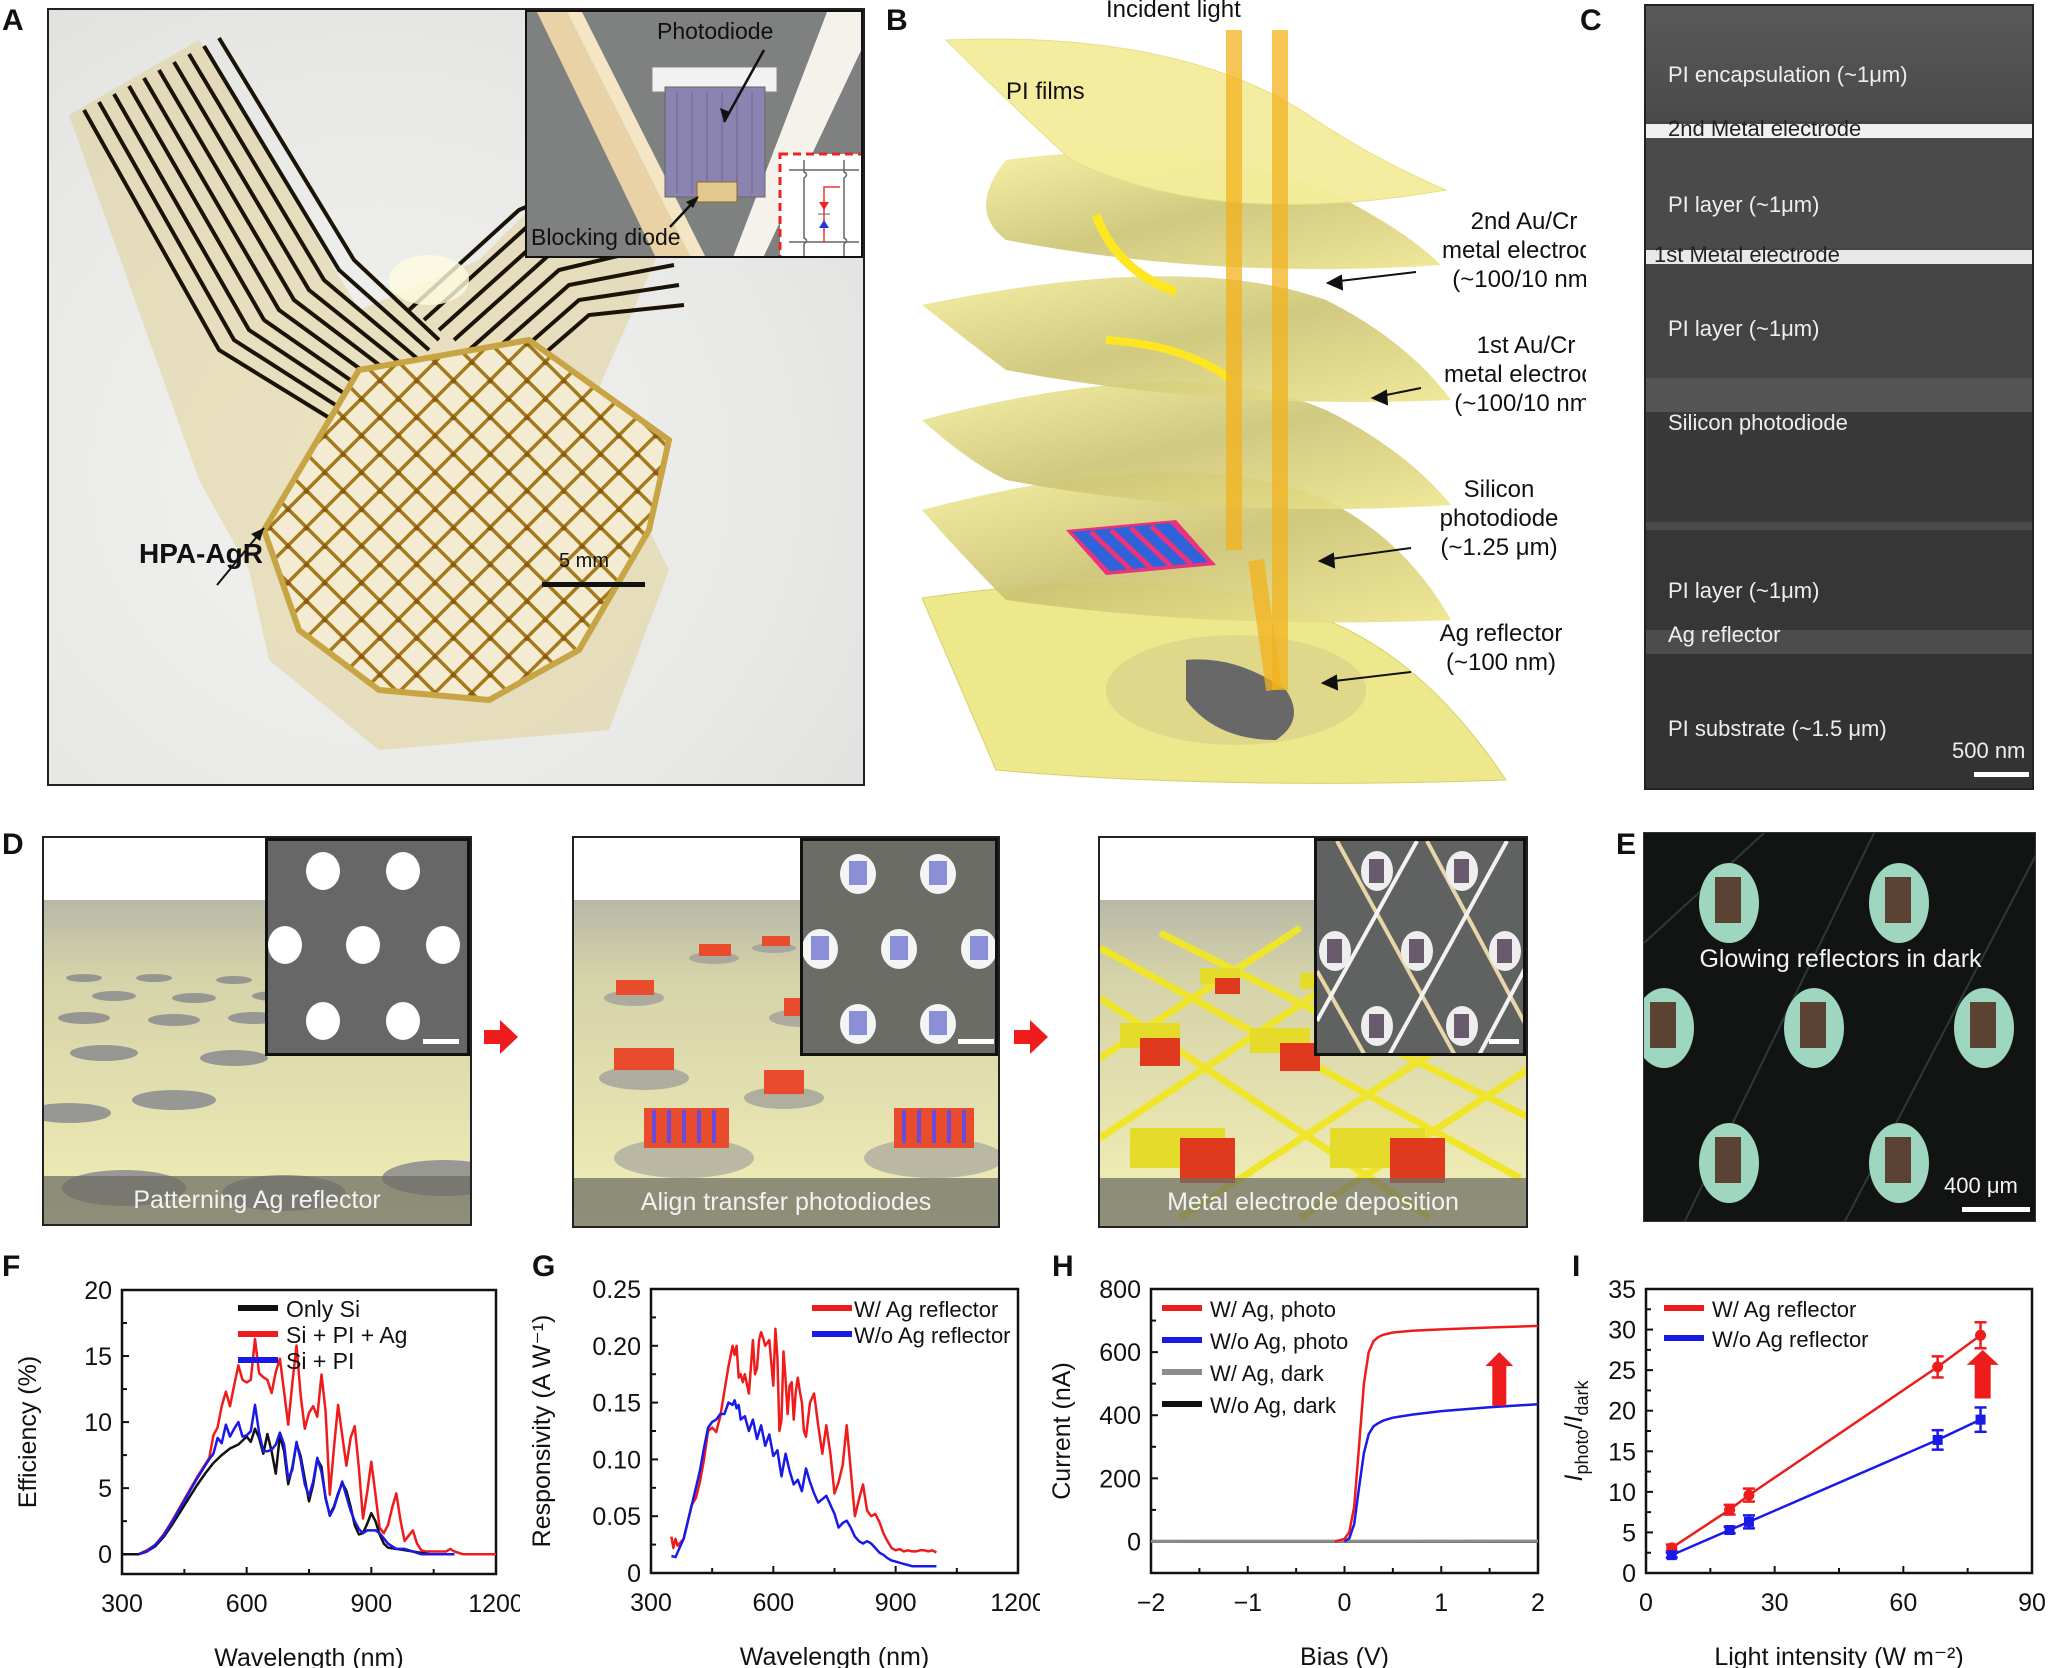 The height and width of the screenshot is (1668, 2048). What do you see at coordinates (1903, 1603) in the screenshot?
I see `x-tick-label: 60` at bounding box center [1903, 1603].